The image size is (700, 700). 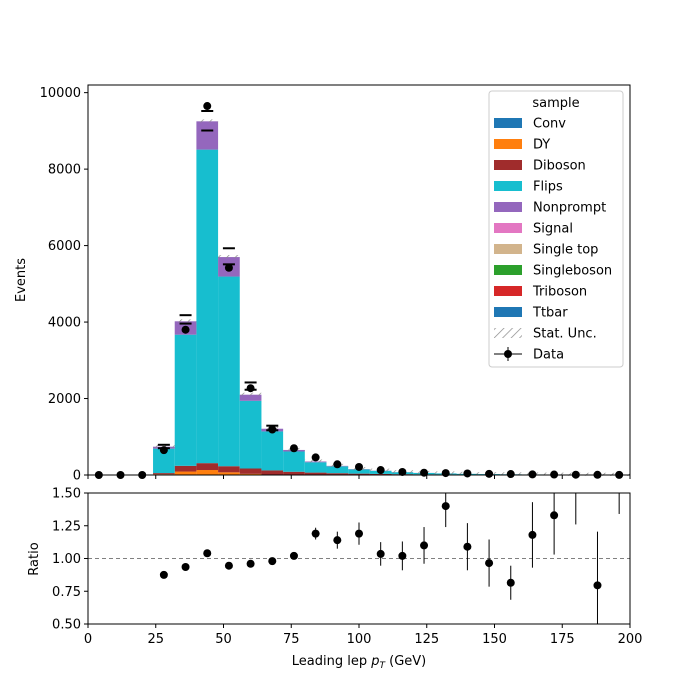 I want to click on main-y-axis-label: Events, so click(x=21, y=280).